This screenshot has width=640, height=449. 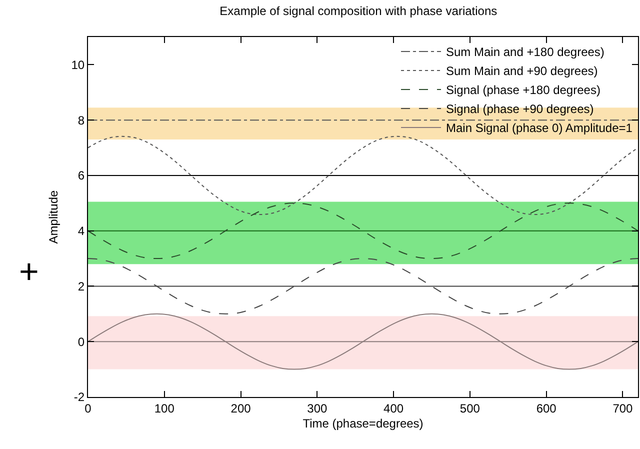 I want to click on x-tick-label: 400, so click(x=394, y=408).